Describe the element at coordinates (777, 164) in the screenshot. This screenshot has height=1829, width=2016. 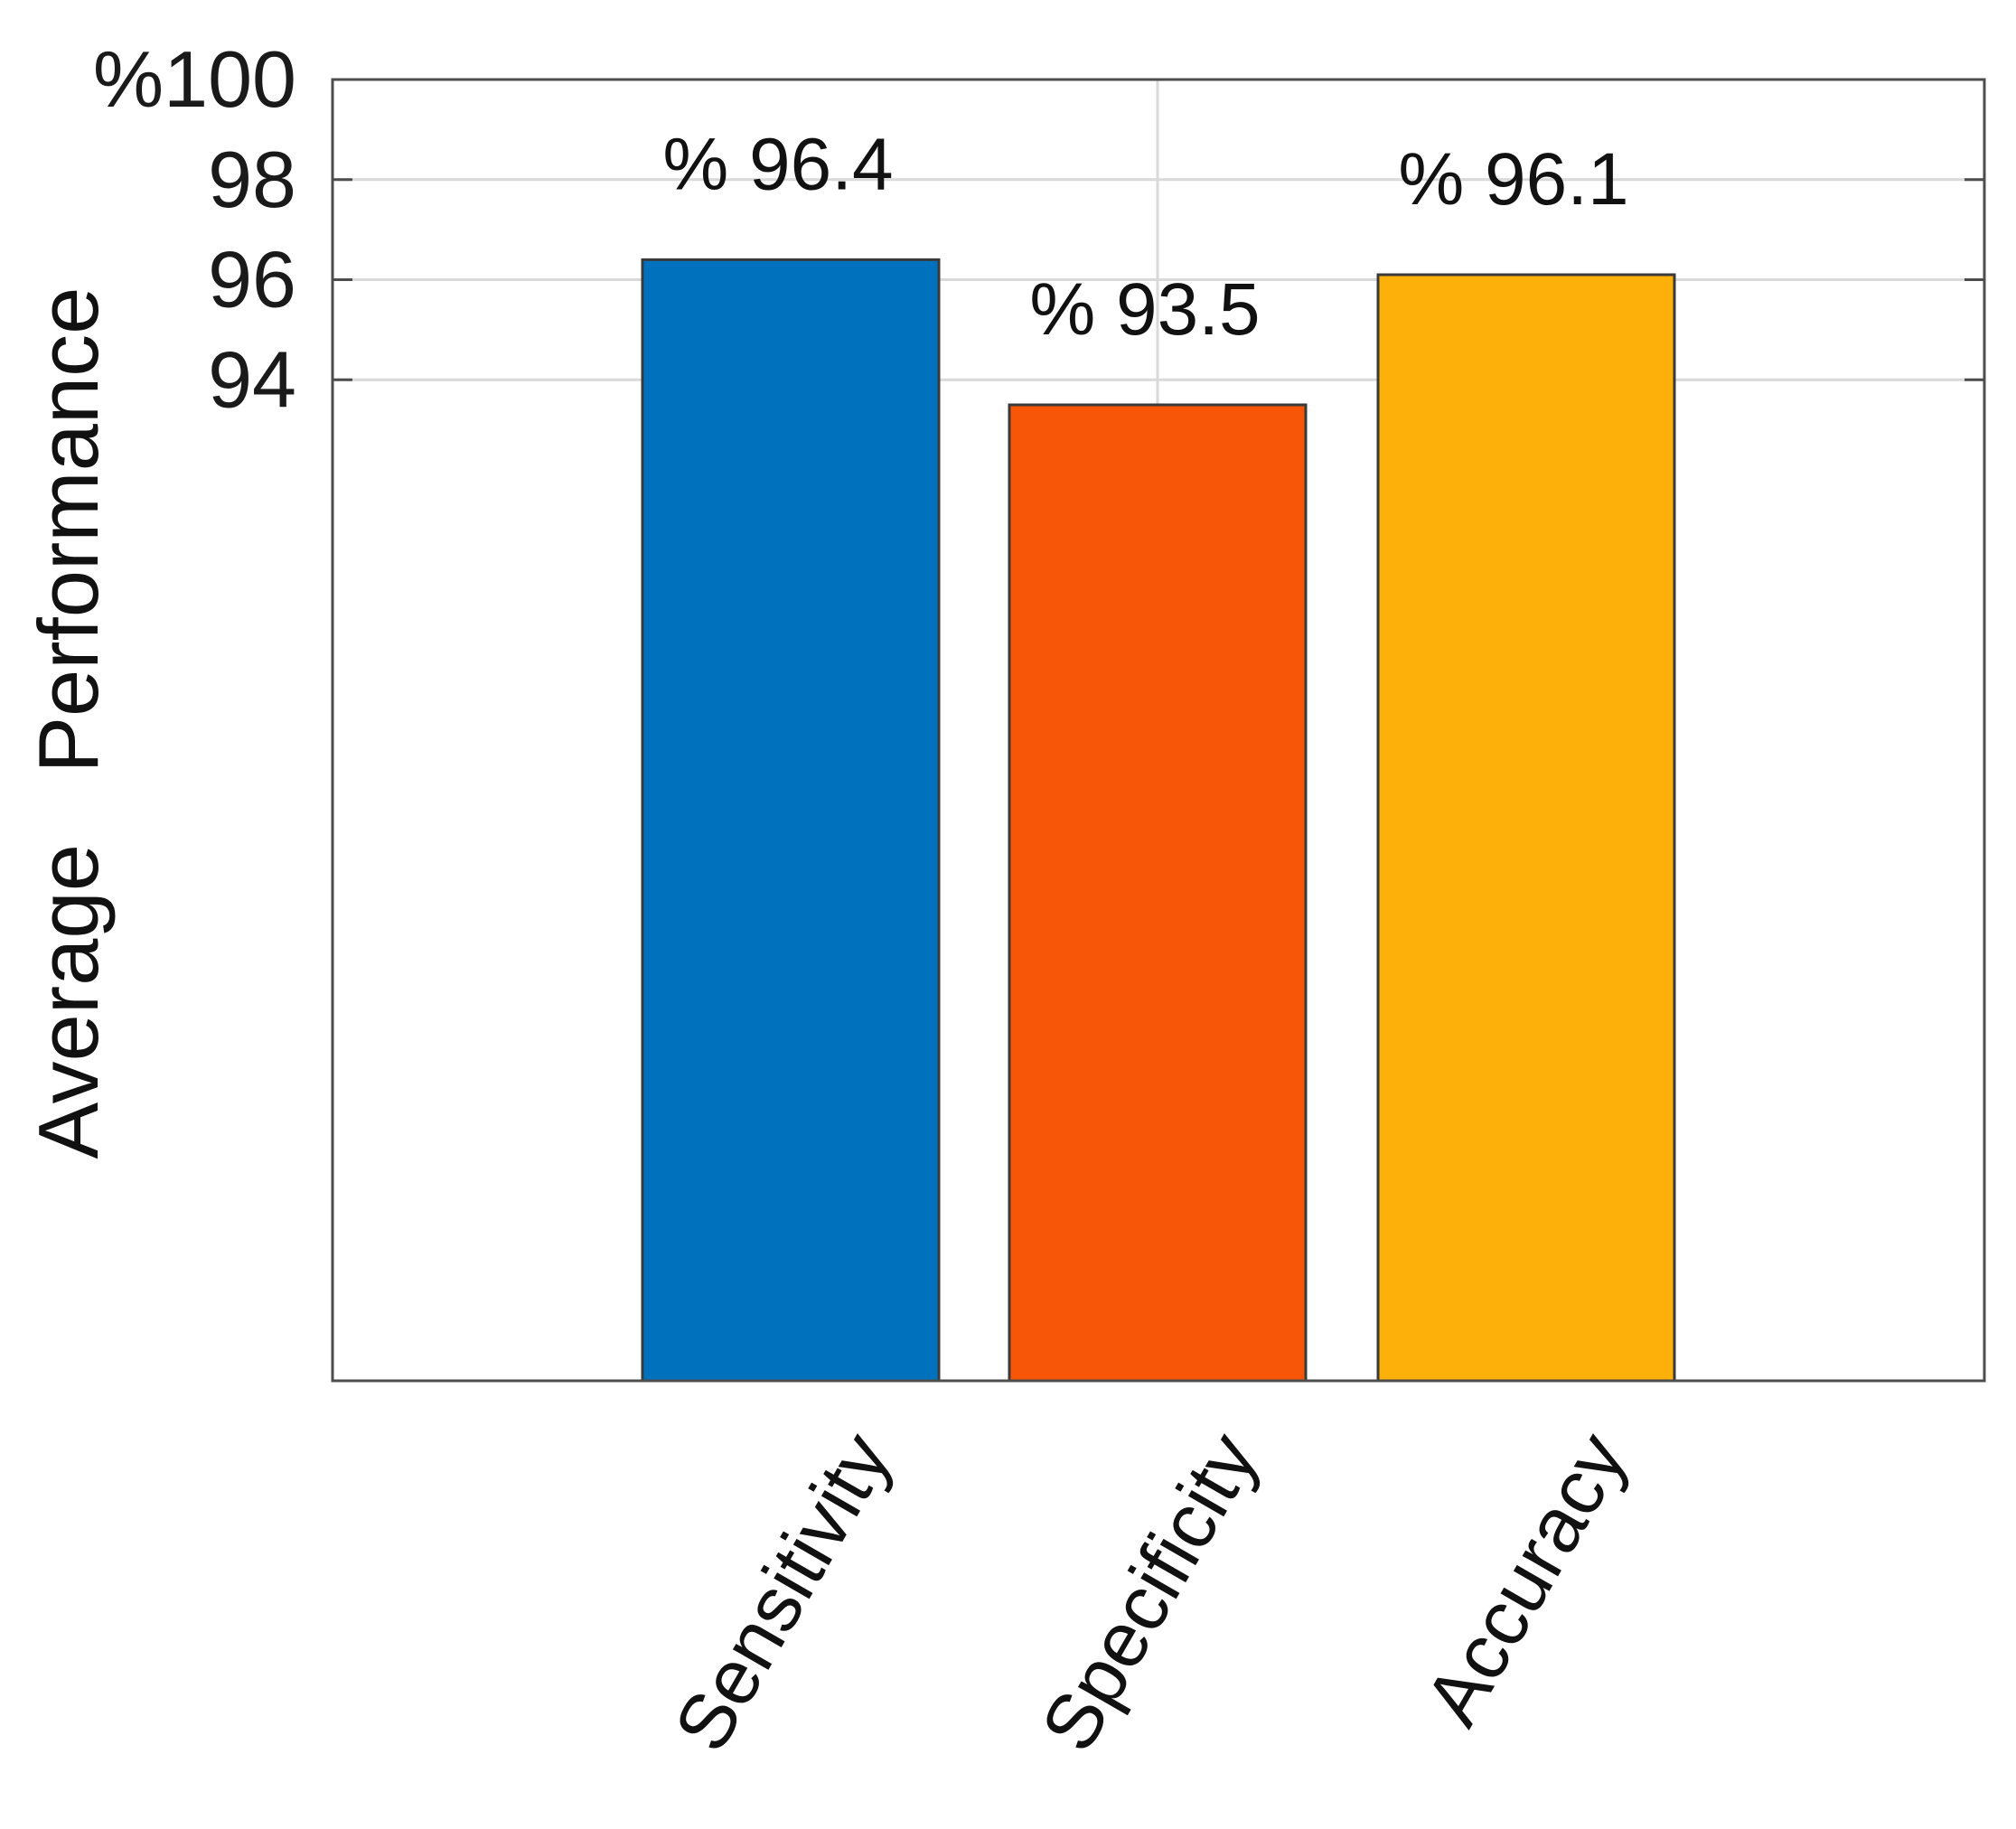
I see `data-label-sensitivity: % 96.4` at that location.